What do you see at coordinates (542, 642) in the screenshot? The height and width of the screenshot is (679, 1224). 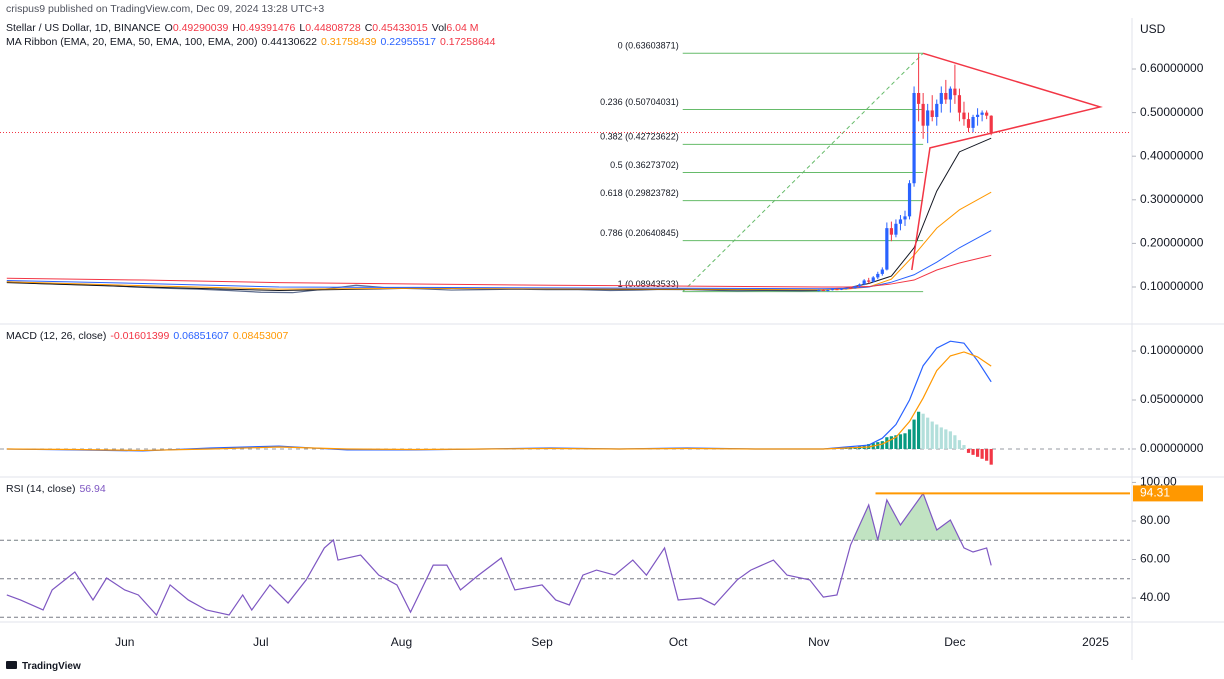 I see `x-tick-label: Sep` at bounding box center [542, 642].